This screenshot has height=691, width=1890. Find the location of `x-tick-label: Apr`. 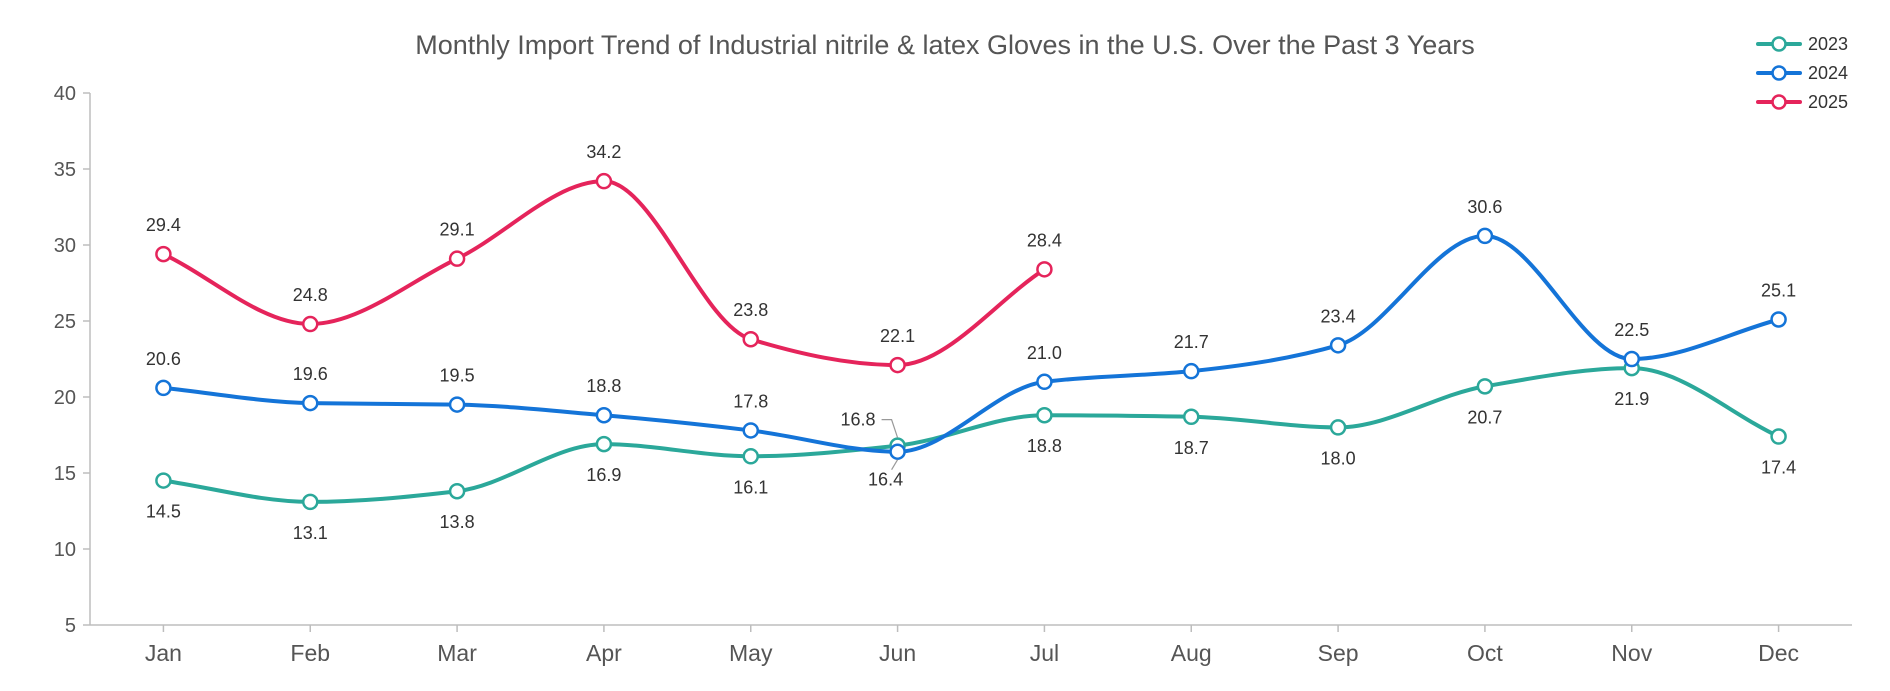

x-tick-label: Apr is located at coordinates (604, 653).